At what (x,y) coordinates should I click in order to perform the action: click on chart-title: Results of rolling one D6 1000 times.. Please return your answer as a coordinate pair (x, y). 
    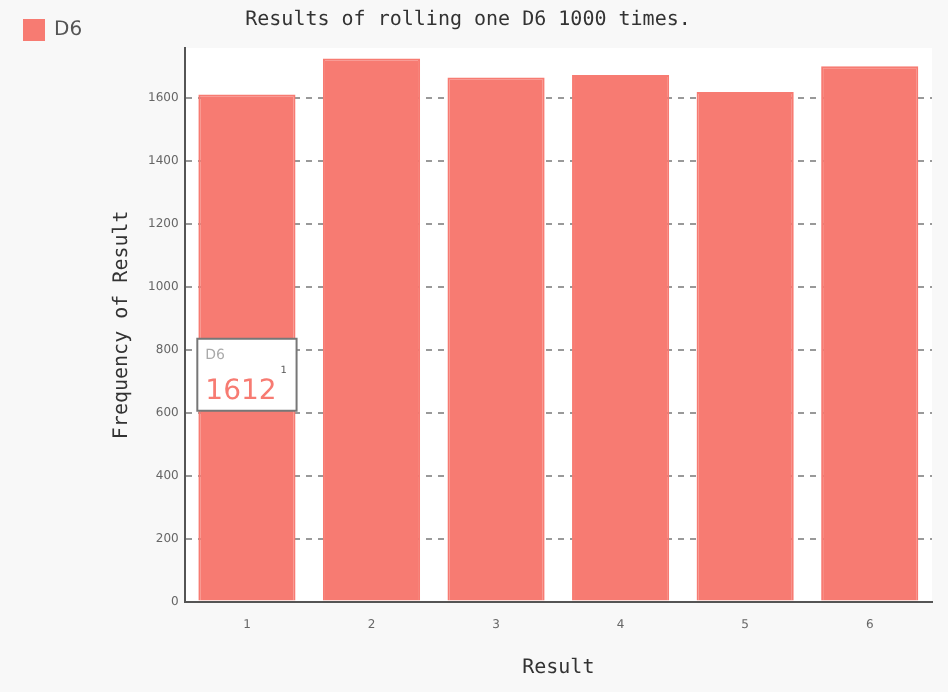
    Looking at the image, I should click on (468, 20).